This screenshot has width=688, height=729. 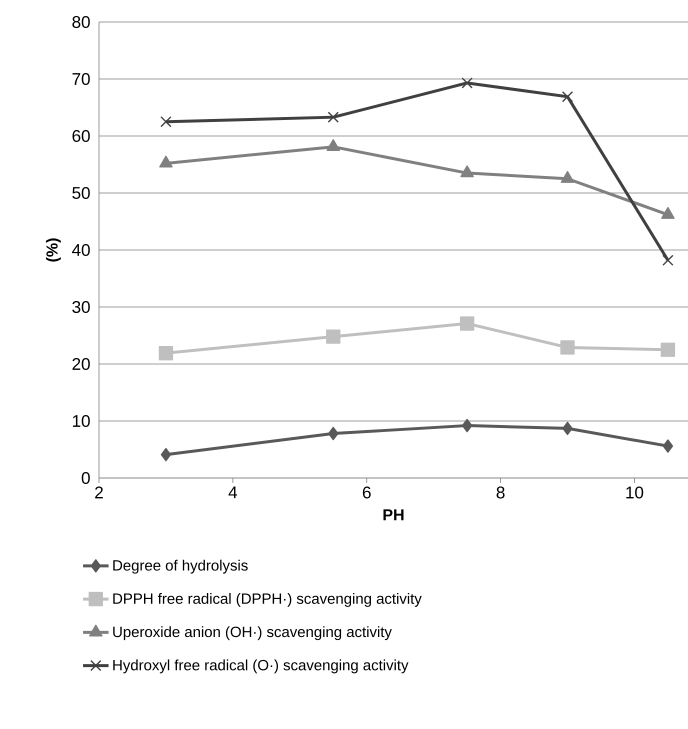 I want to click on legend-label: Degree of hydrolysis, so click(x=180, y=567).